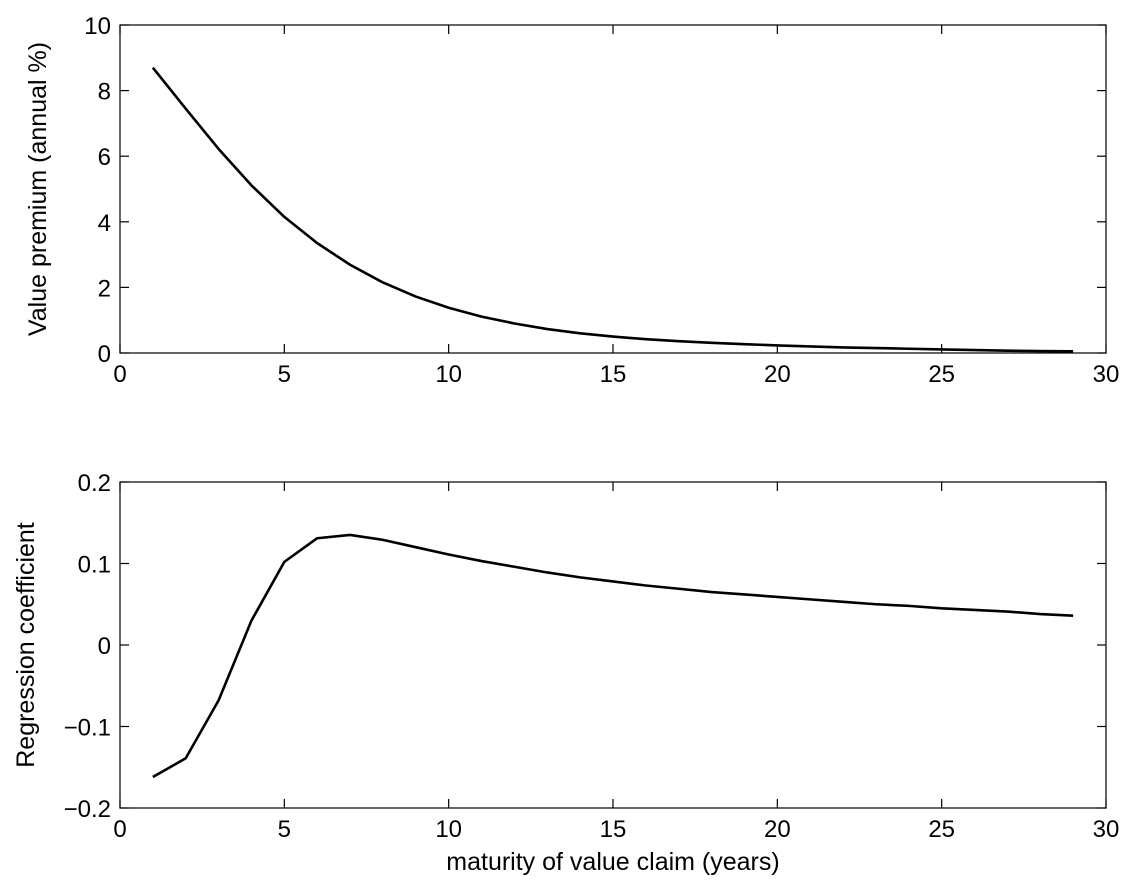  Describe the element at coordinates (777, 374) in the screenshot. I see `top-x-tick-label: 20` at that location.